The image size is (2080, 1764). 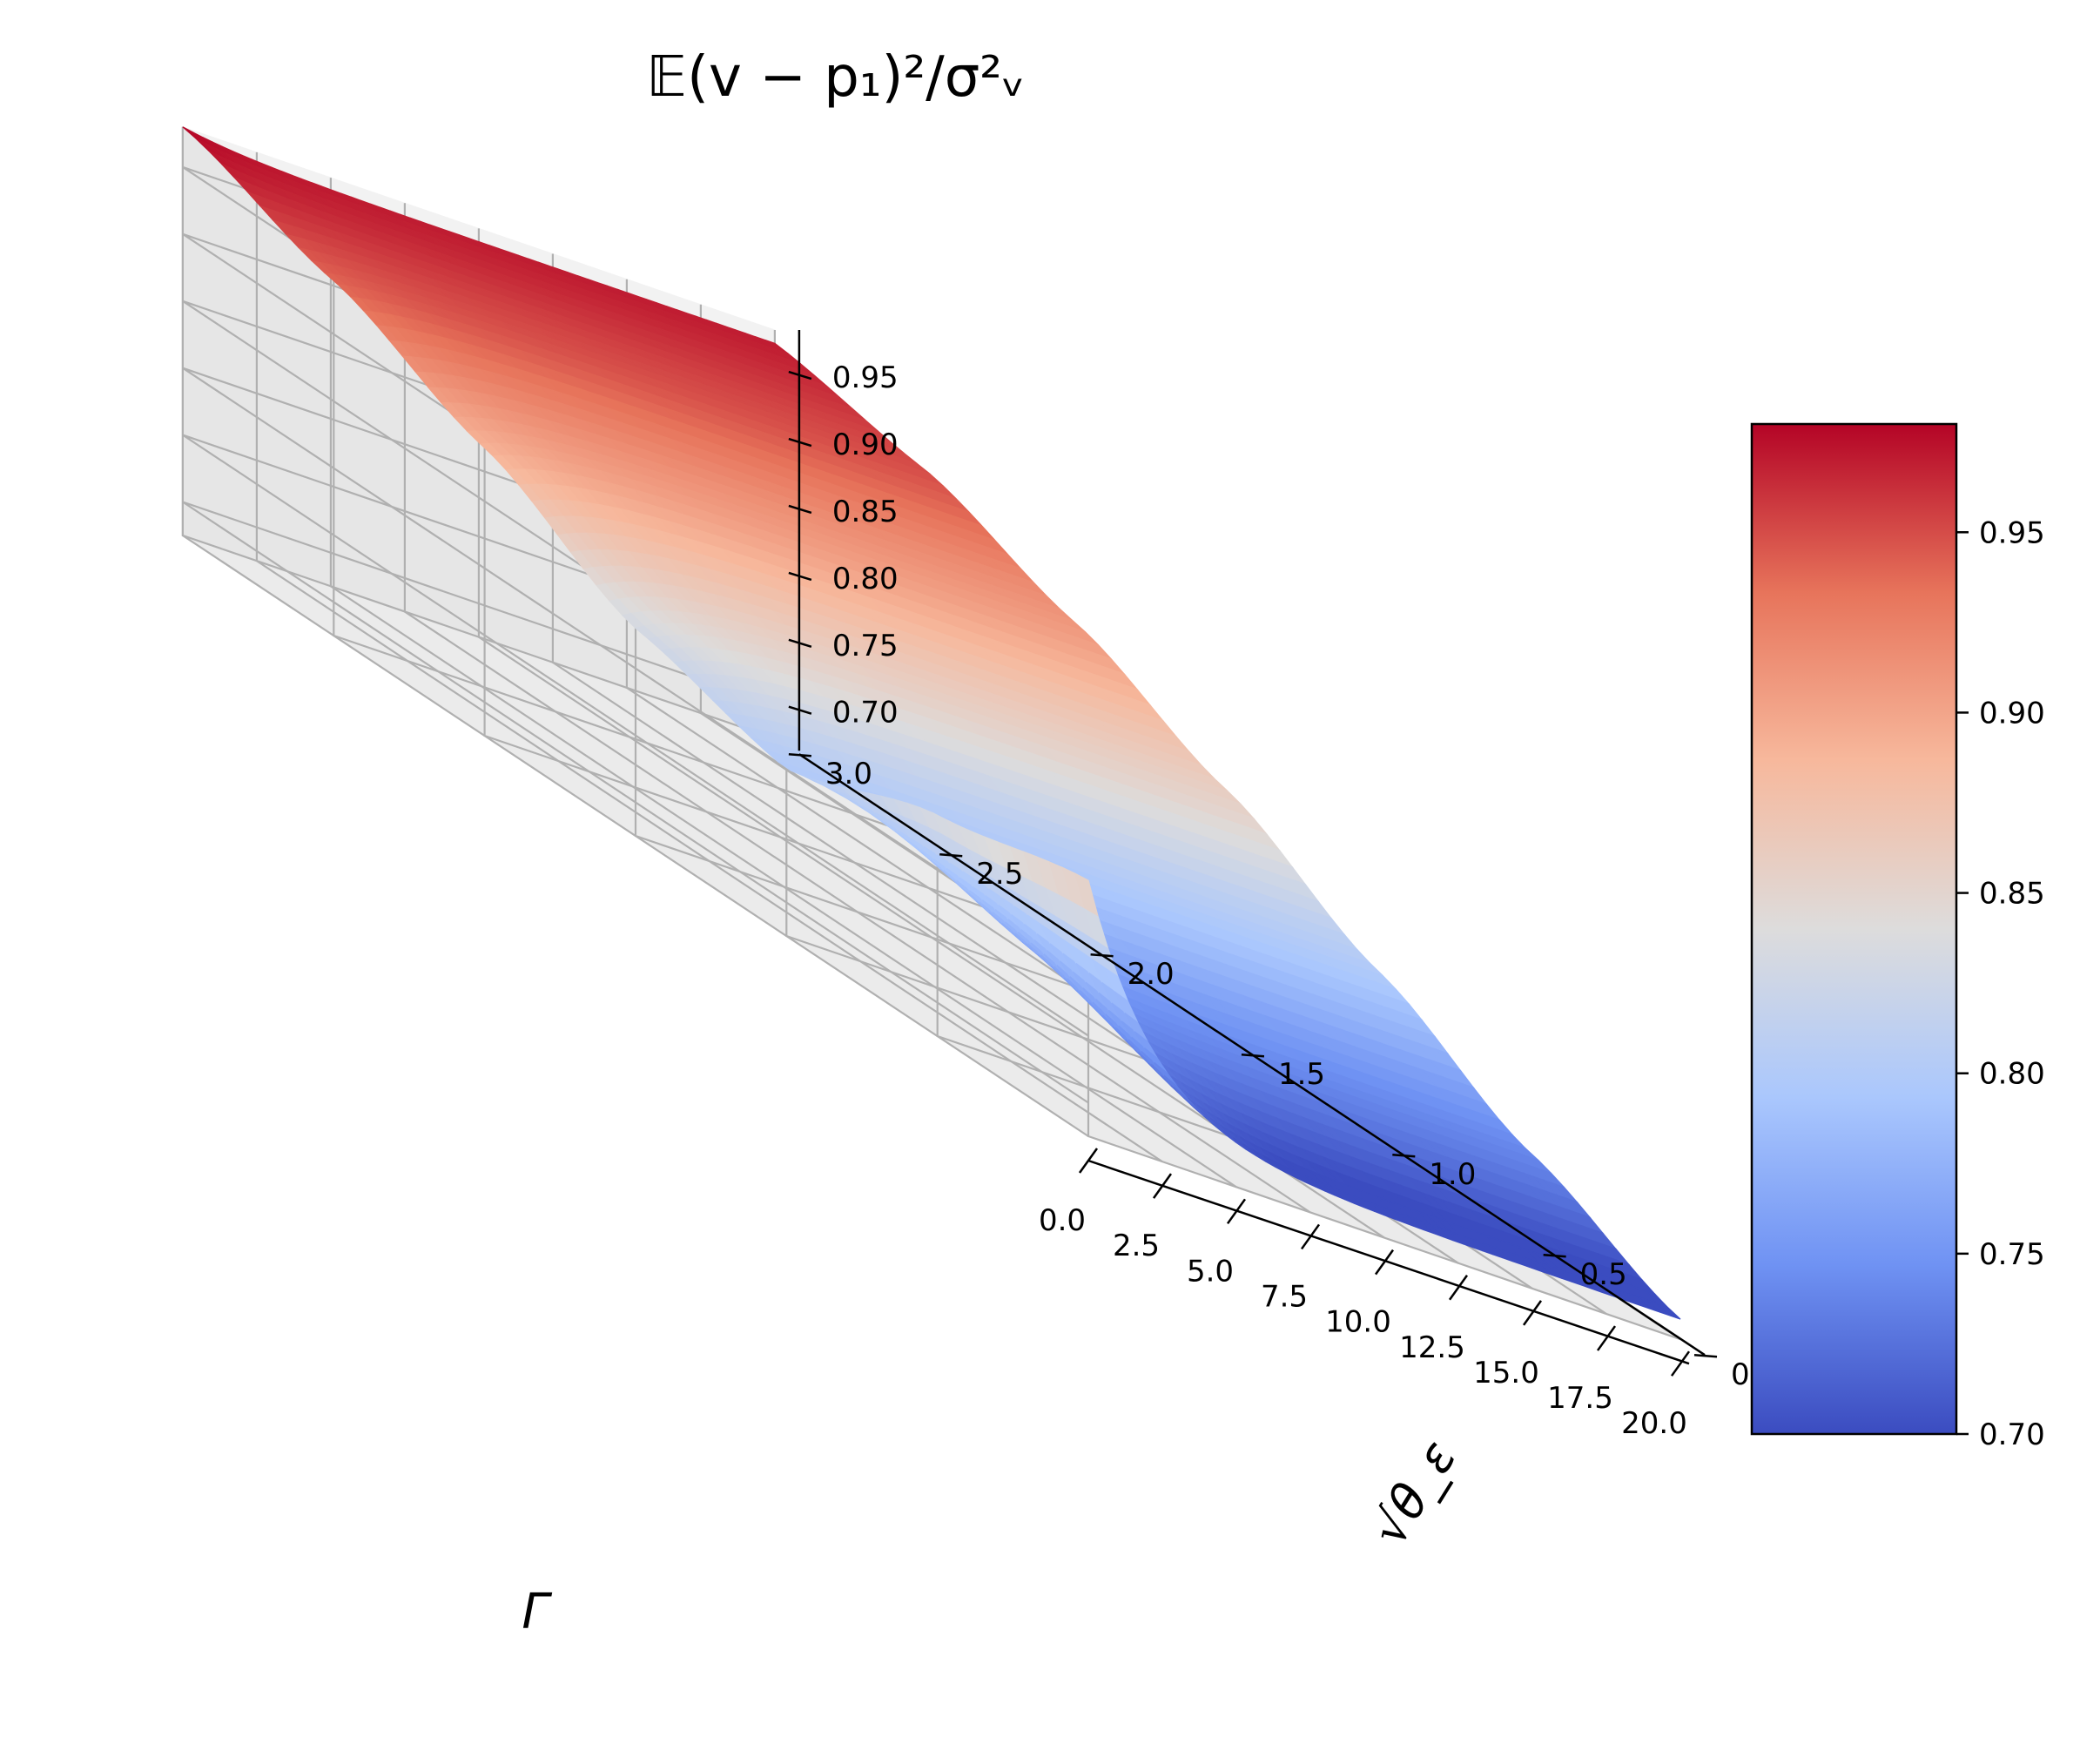 What do you see at coordinates (1210, 1271) in the screenshot?
I see `x-tick-label: 5.0` at bounding box center [1210, 1271].